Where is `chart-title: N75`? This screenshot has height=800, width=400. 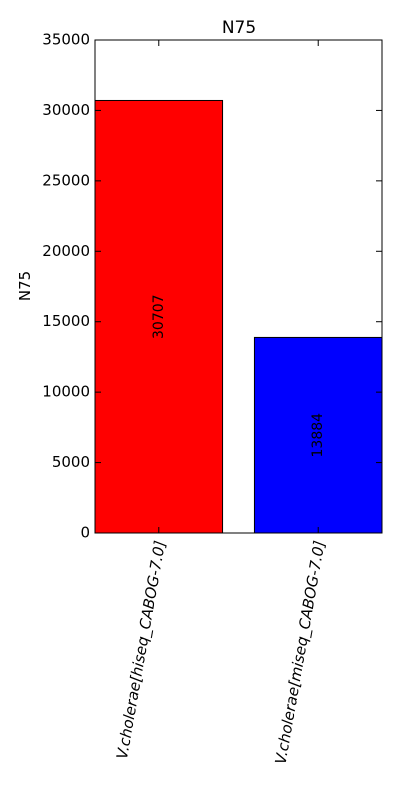 chart-title: N75 is located at coordinates (239, 28).